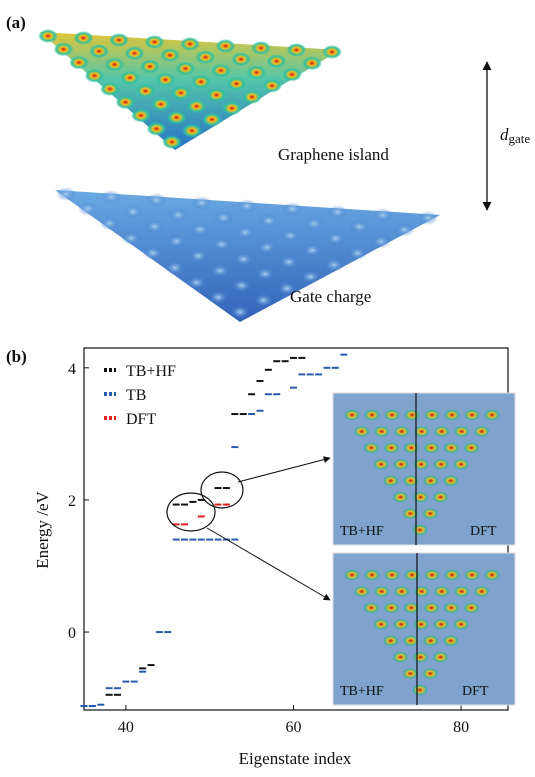 The height and width of the screenshot is (777, 535). Describe the element at coordinates (42, 529) in the screenshot. I see `y-axis-label: Energy /eV` at that location.